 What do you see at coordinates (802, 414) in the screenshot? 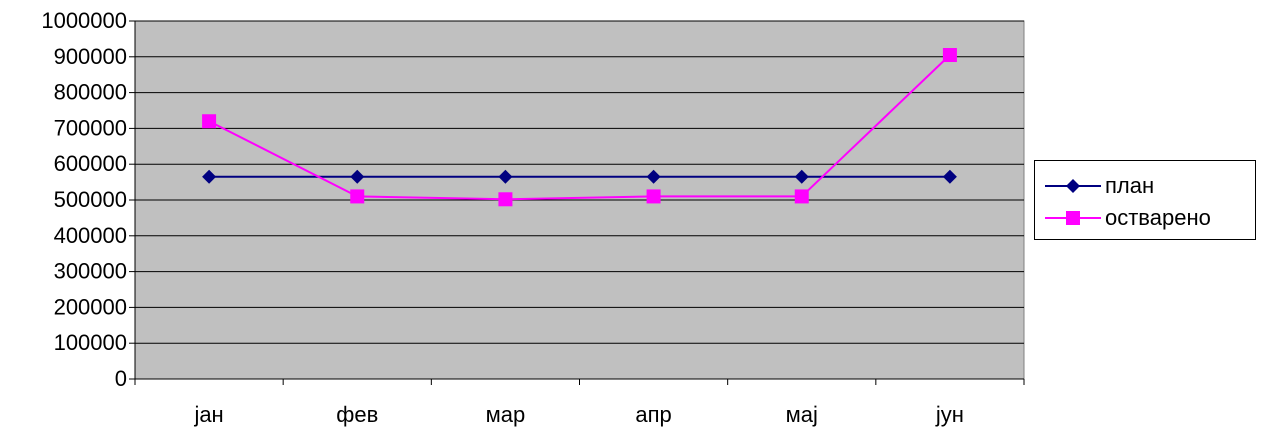
I see `x-tick-label: мај` at bounding box center [802, 414].